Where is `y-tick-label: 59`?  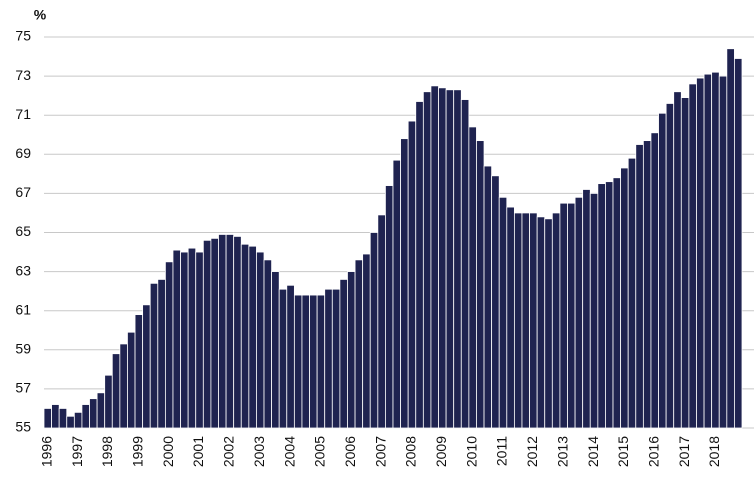 y-tick-label: 59 is located at coordinates (23, 349).